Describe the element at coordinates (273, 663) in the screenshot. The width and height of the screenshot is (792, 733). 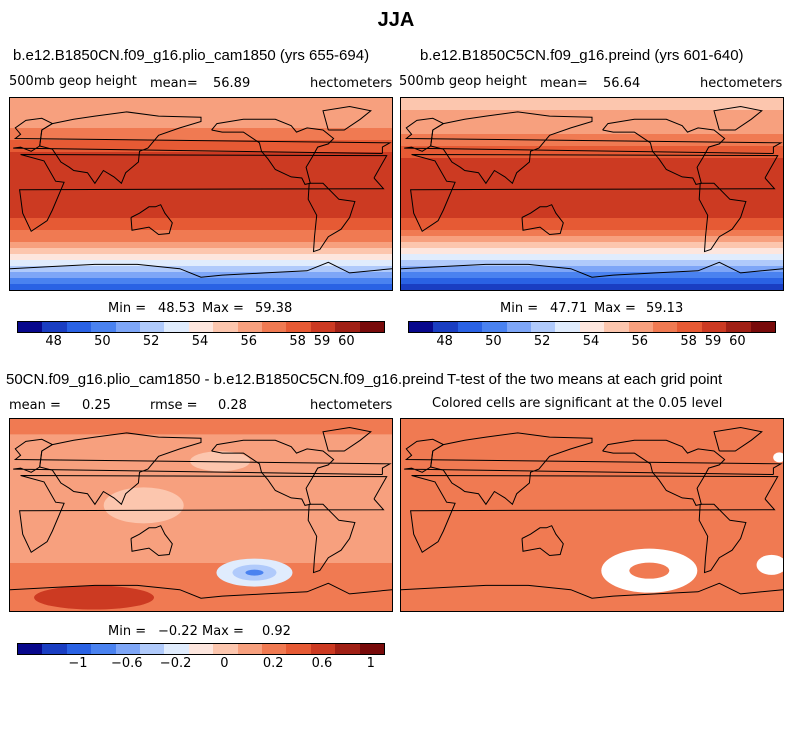
I see `colorbar-tick-label: 0.2` at that location.